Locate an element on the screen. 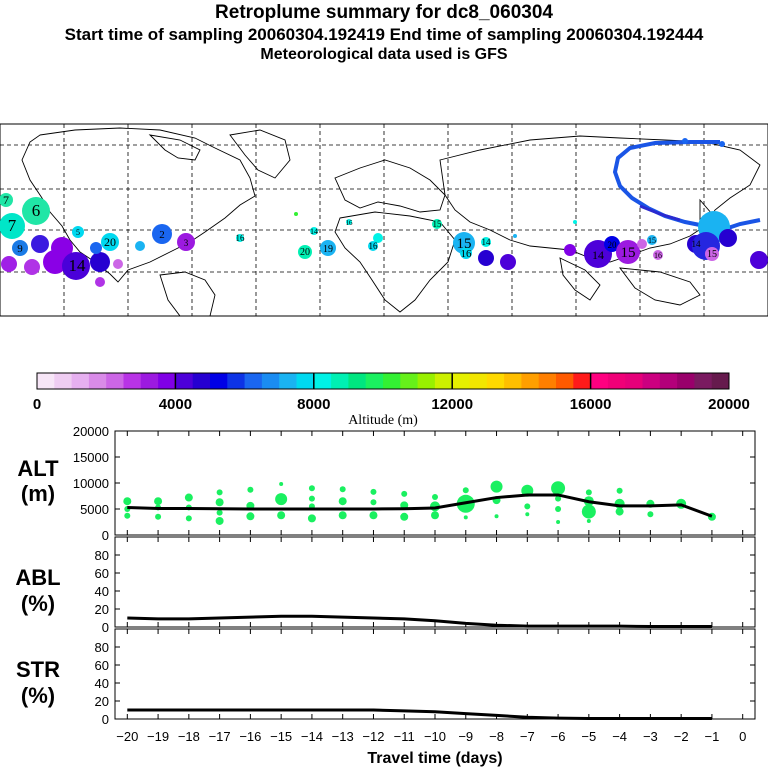 Image resolution: width=768 pixels, height=768 pixels. x-tick-label: −3 is located at coordinates (650, 736).